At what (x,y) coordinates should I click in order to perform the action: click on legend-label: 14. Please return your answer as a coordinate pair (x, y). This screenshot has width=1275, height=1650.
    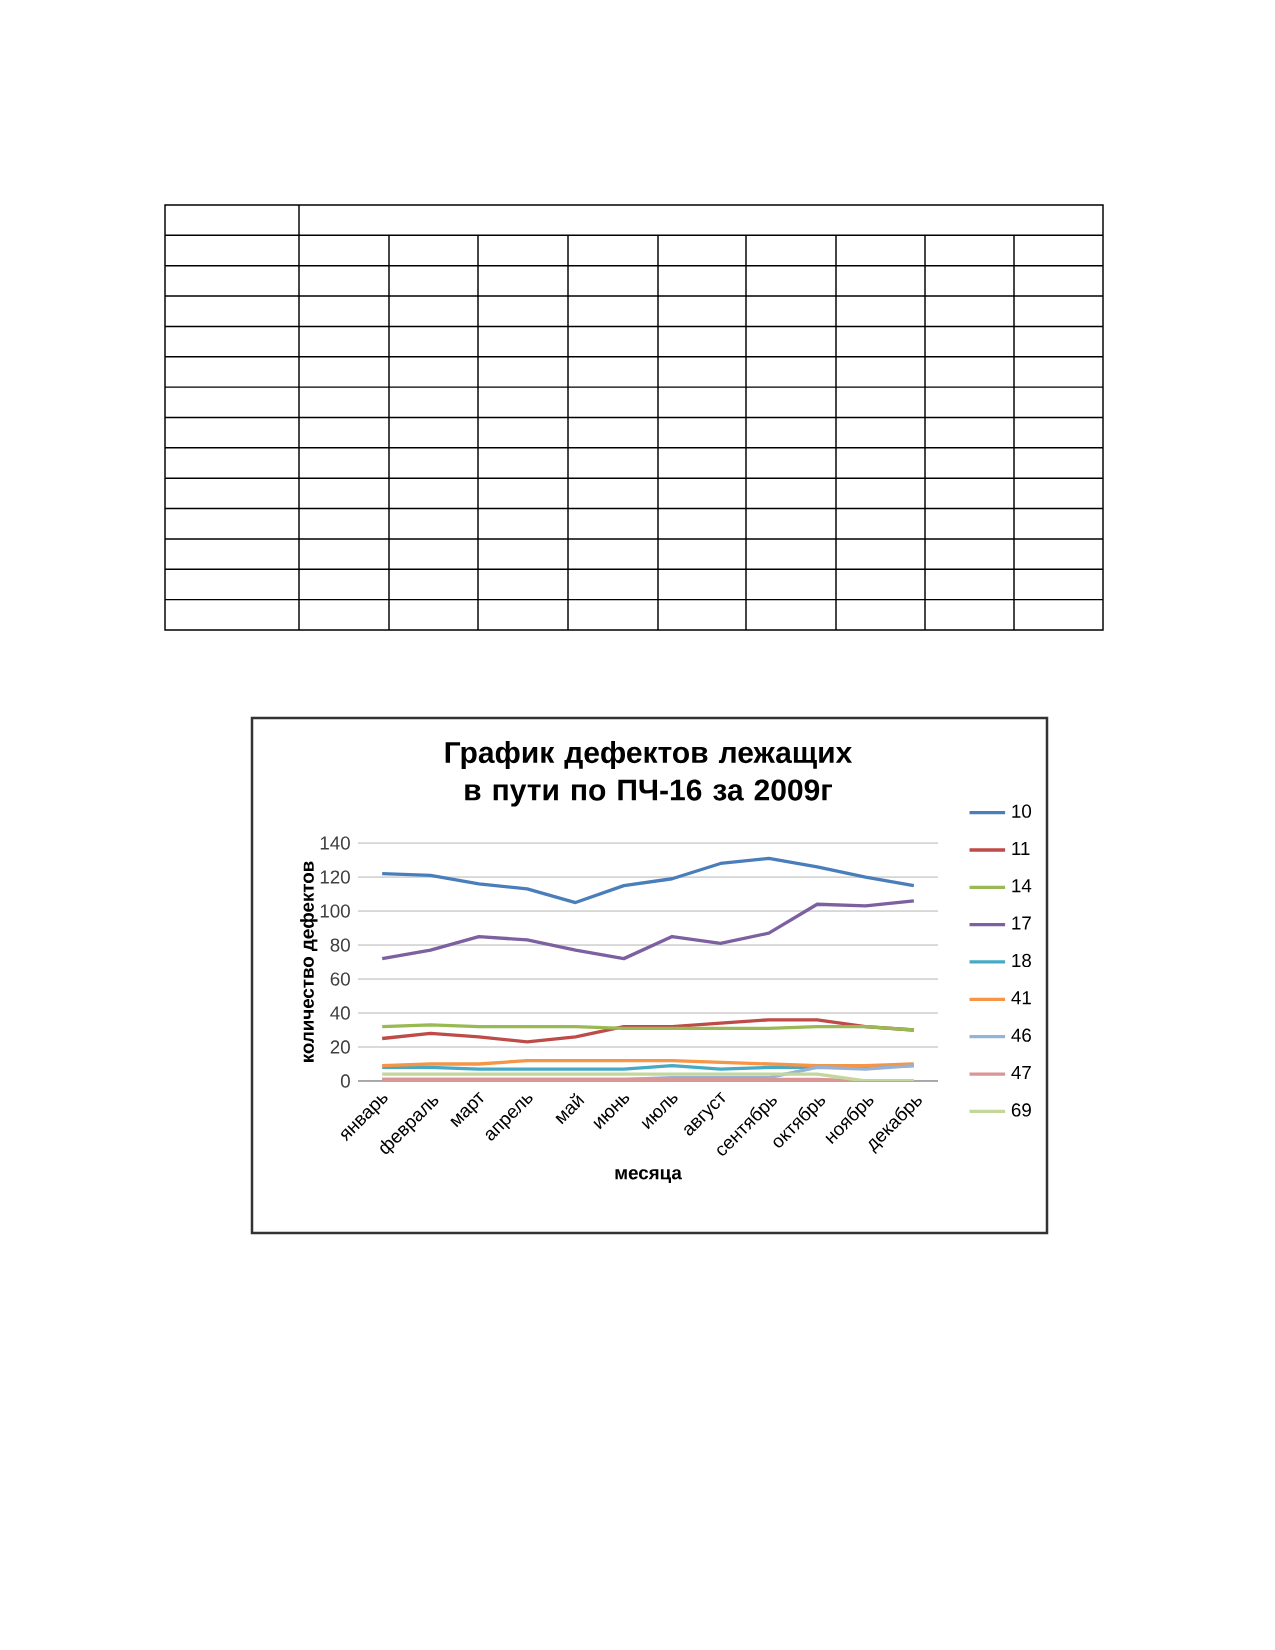
    Looking at the image, I should click on (1022, 886).